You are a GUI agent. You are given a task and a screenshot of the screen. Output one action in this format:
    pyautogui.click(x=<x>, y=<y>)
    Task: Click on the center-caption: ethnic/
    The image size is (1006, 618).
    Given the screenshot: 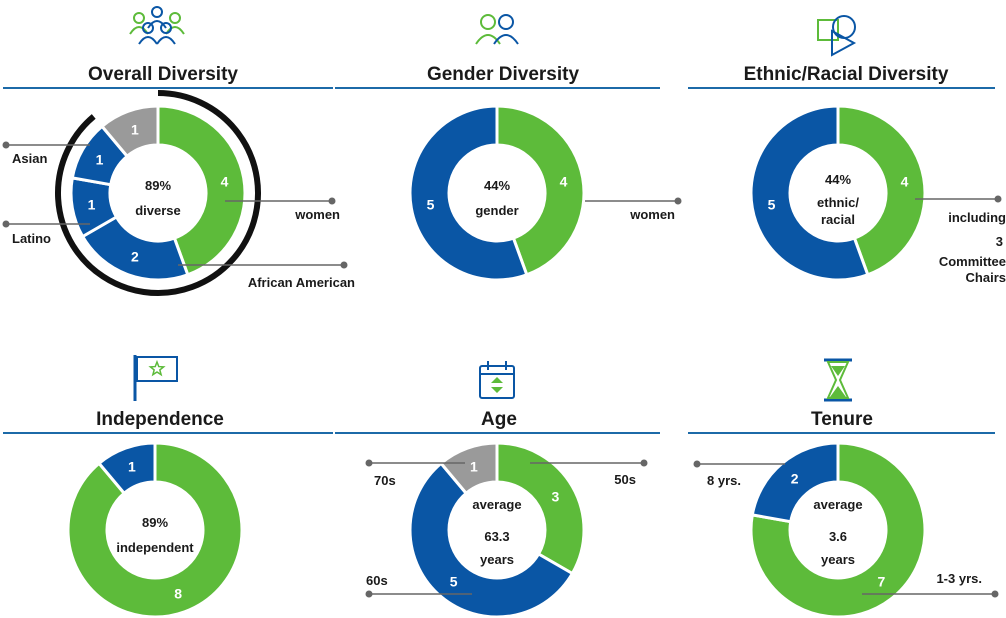 What is the action you would take?
    pyautogui.click(x=838, y=202)
    